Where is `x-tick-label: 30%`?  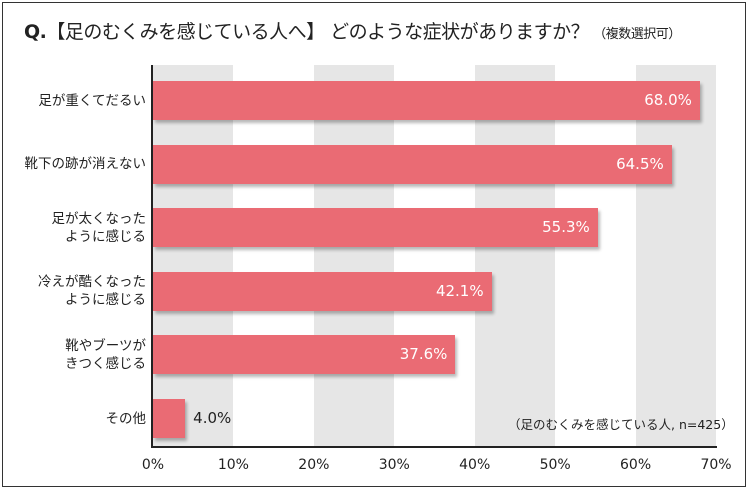
x-tick-label: 30% is located at coordinates (394, 465).